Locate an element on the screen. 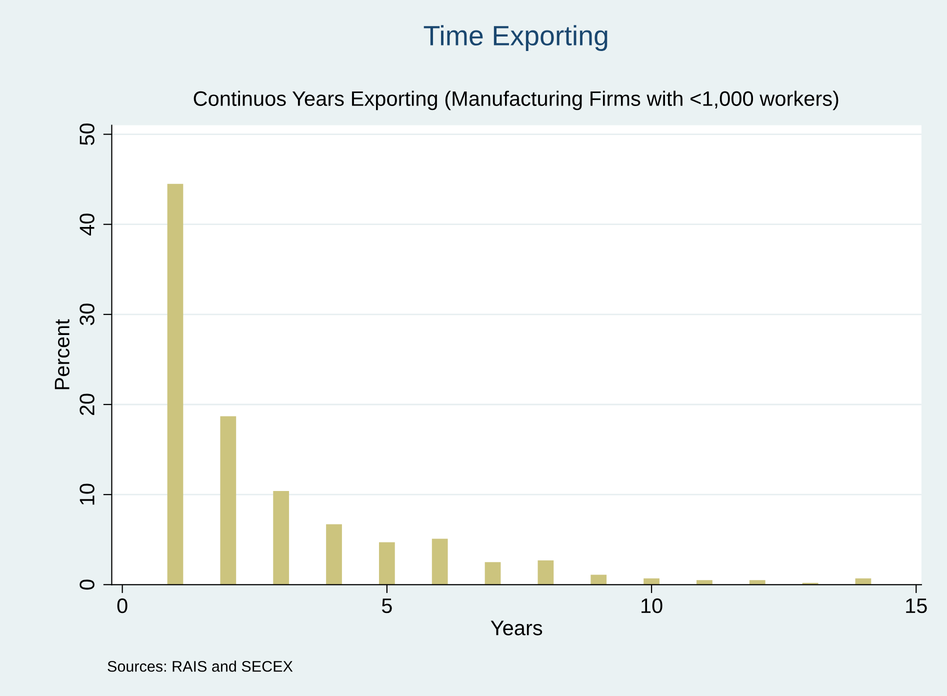 Image resolution: width=947 pixels, height=696 pixels. y-tick-label: 10 is located at coordinates (87, 494).